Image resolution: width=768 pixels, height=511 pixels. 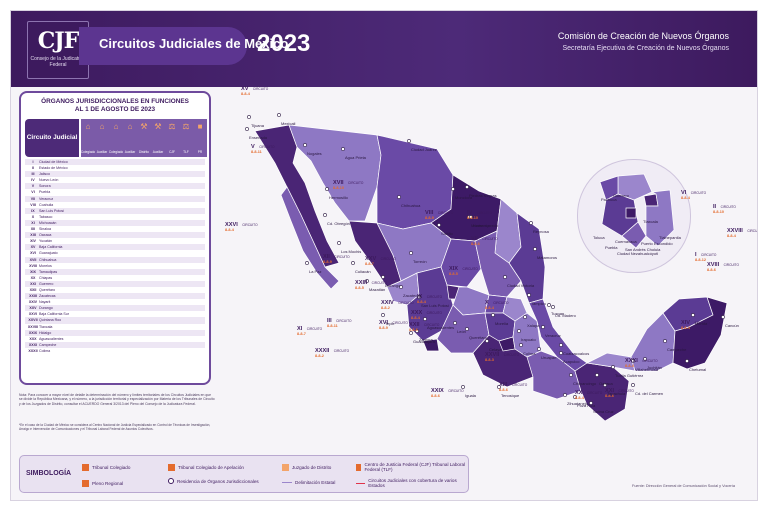 What do you see at coordinates (431, 345) in the screenshot?
I see `region-colima` at bounding box center [431, 345].